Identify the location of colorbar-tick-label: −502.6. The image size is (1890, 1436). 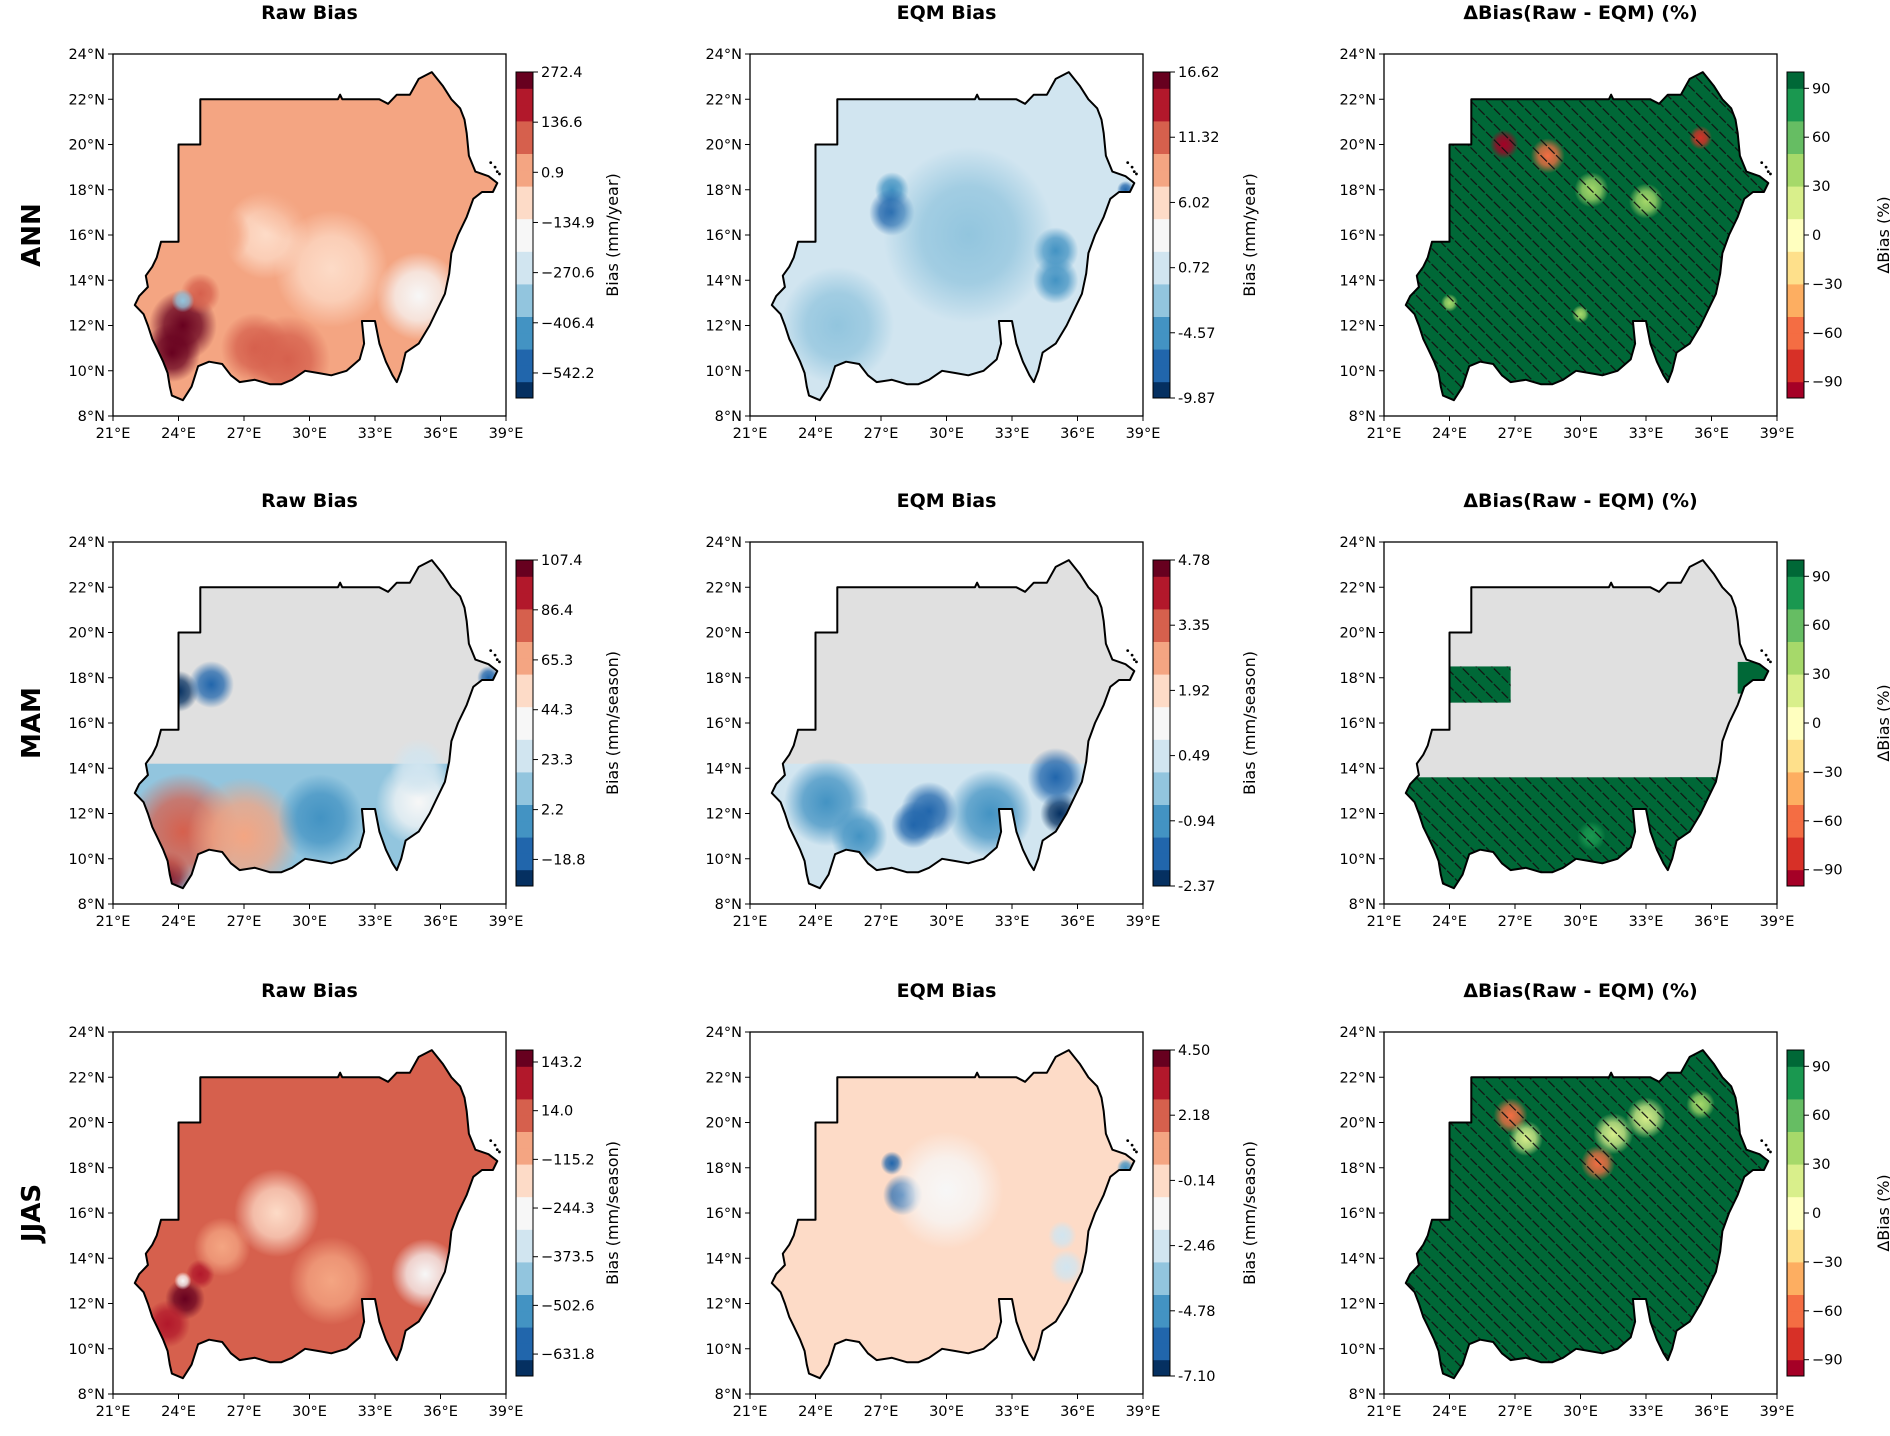
(568, 1306).